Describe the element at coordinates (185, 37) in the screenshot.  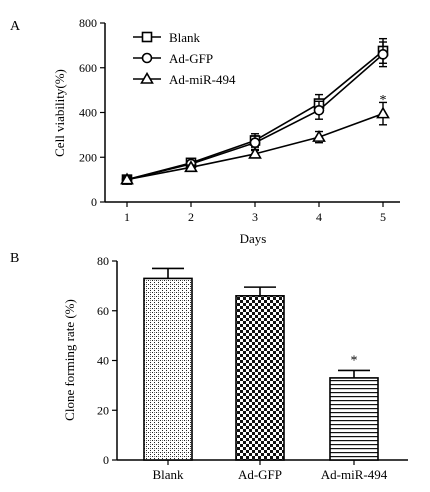
I see `legend-label-blank: Blank` at that location.